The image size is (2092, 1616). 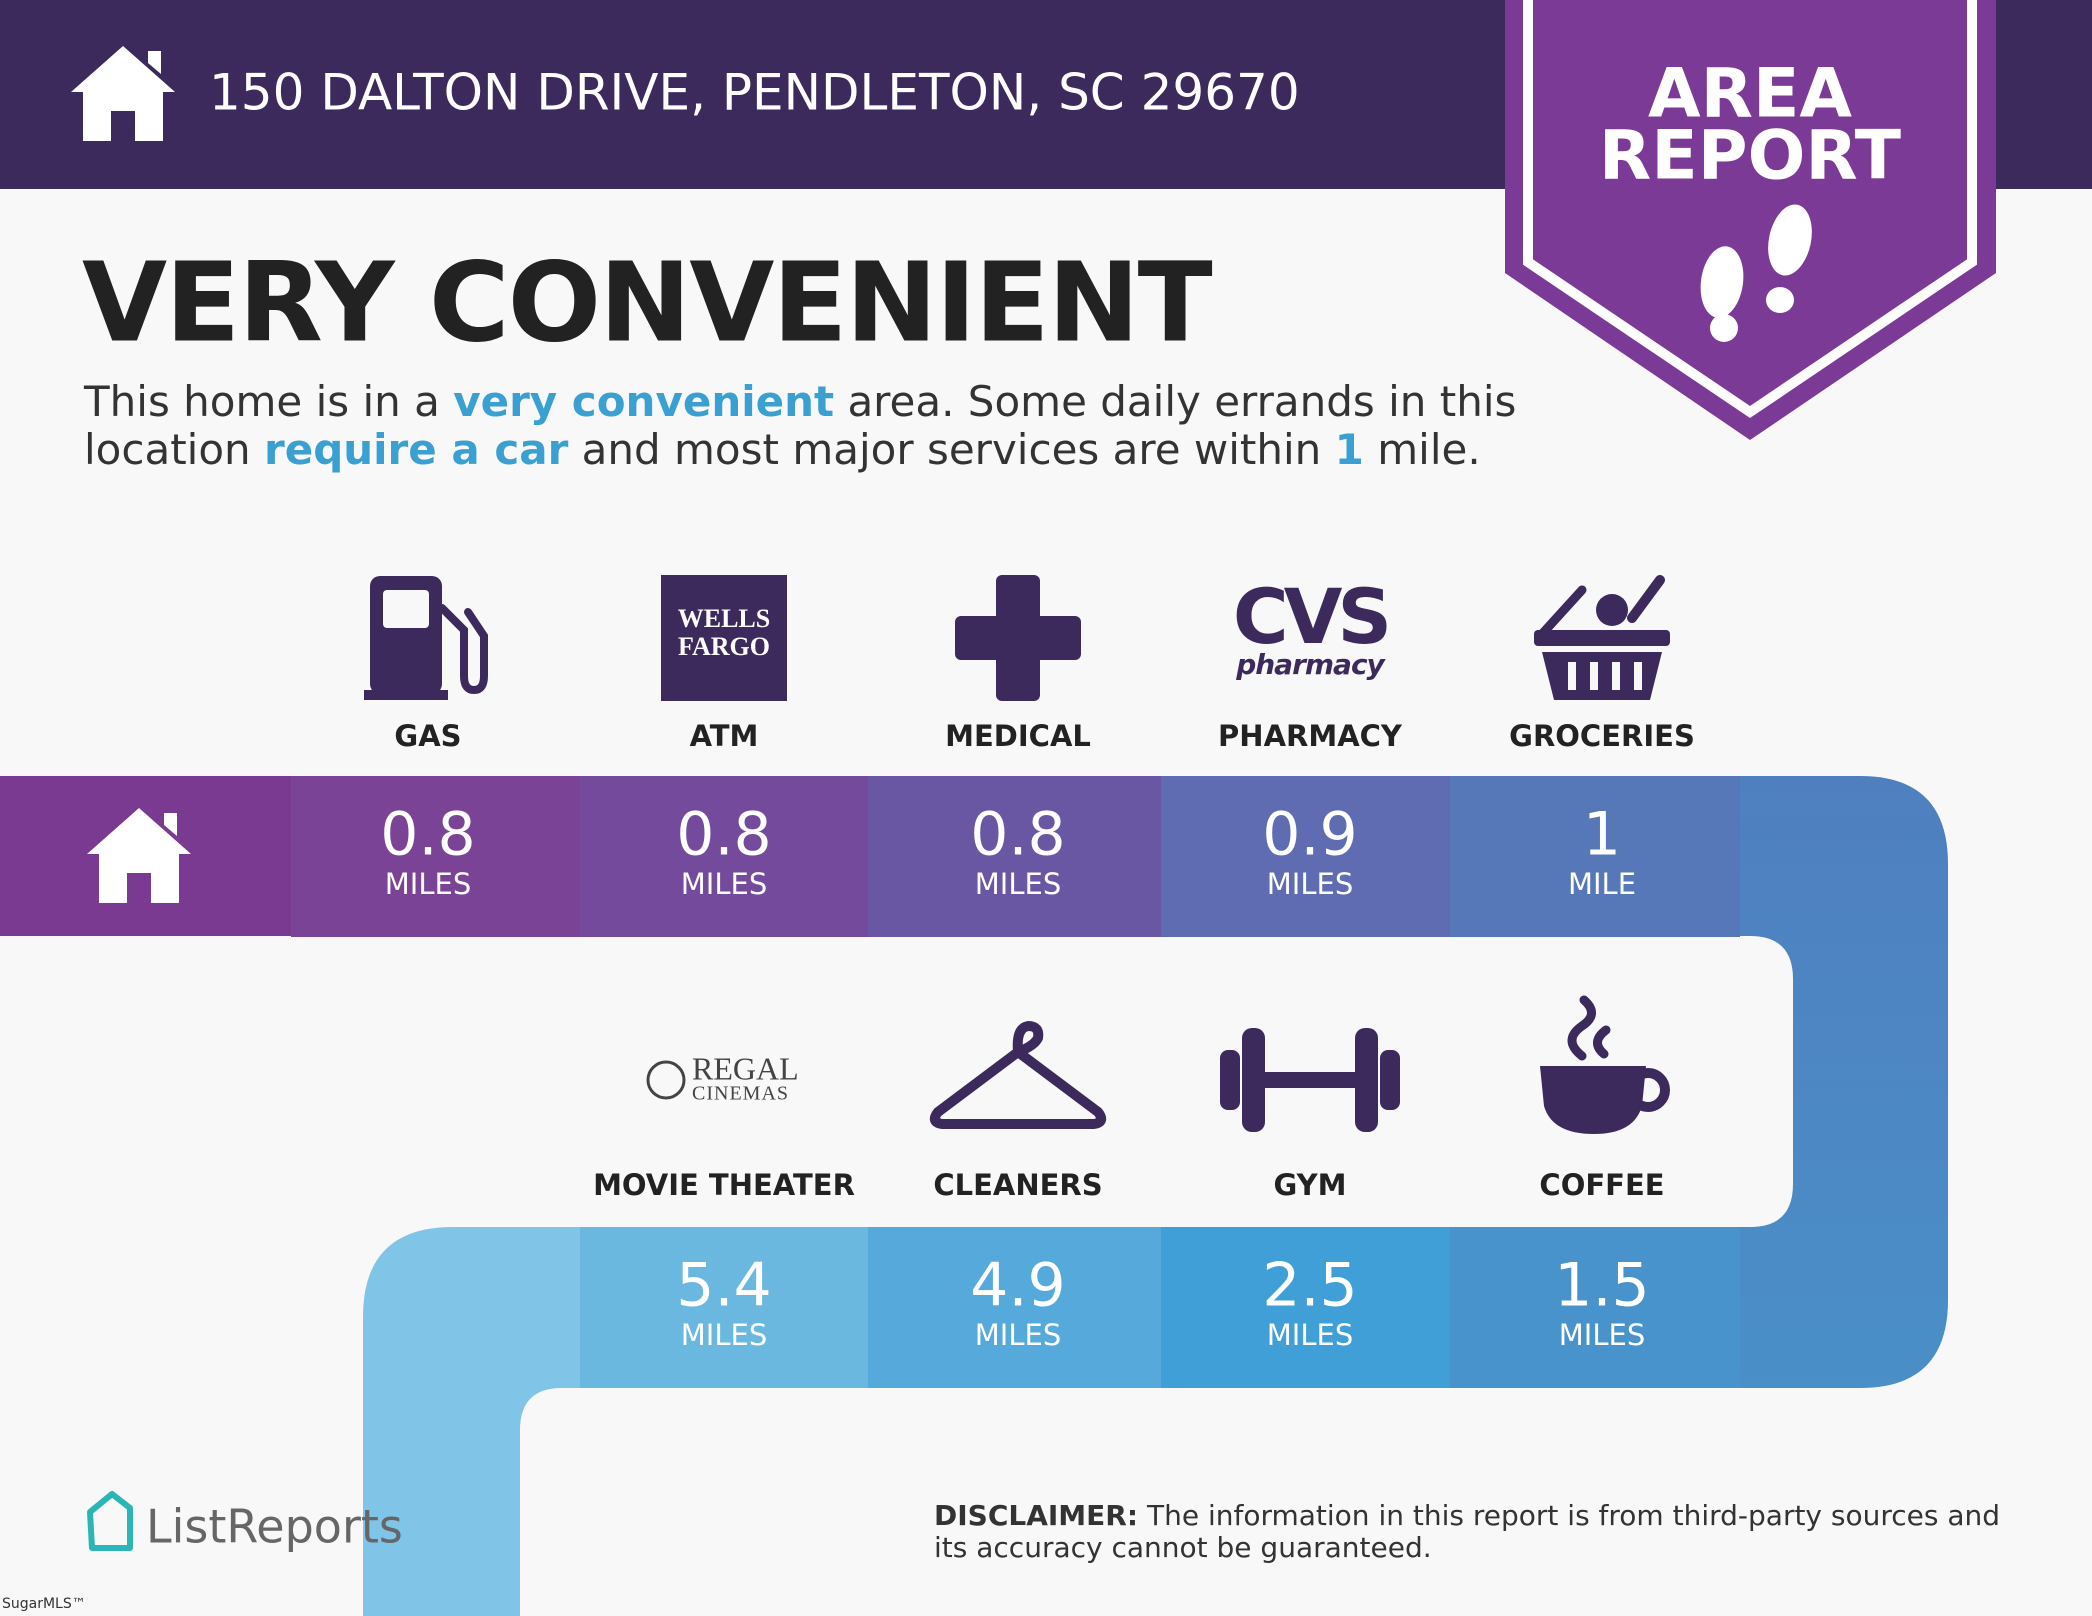 What do you see at coordinates (44, 1604) in the screenshot?
I see `watermark: SugarMLS™` at bounding box center [44, 1604].